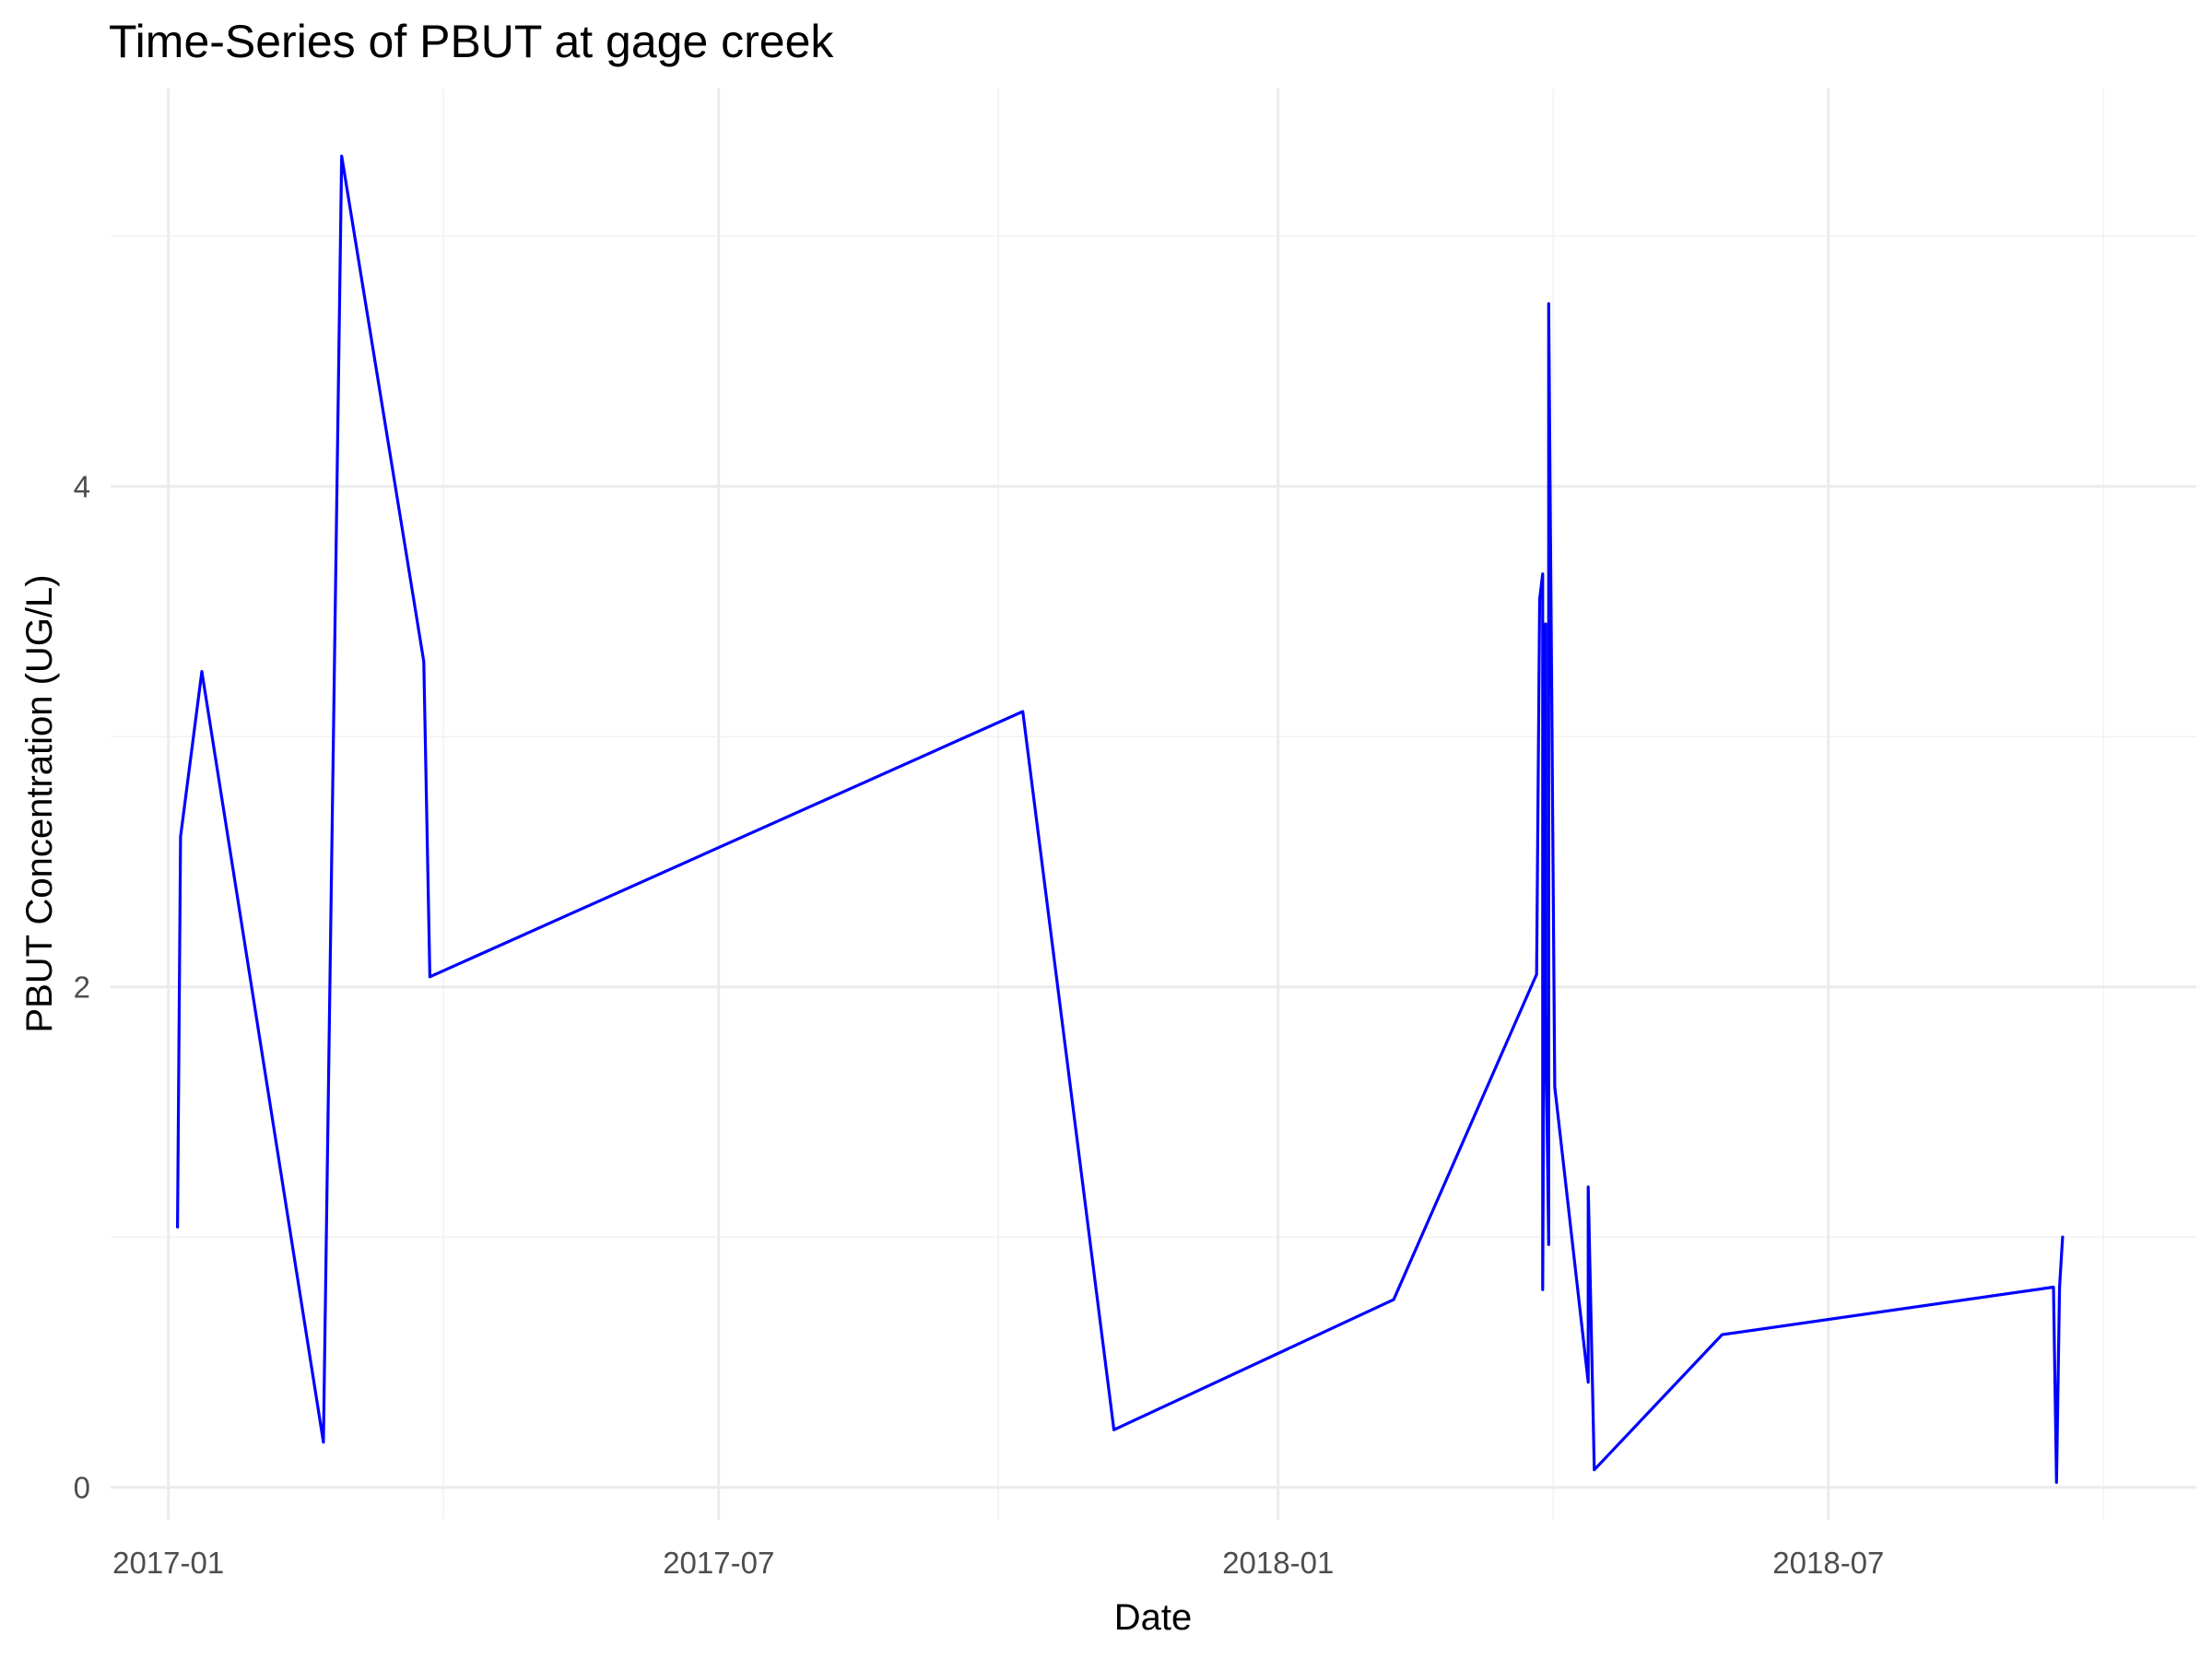 This screenshot has width=2212, height=1659. I want to click on x-tick-label: 2017-07, so click(718, 1563).